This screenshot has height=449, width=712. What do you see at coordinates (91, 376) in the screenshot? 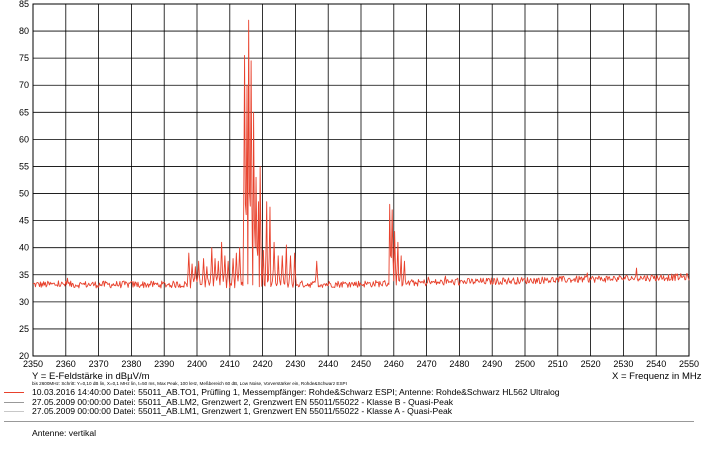
I see `y-axis-label: Y = E-Feldstärke in dBµV/m` at bounding box center [91, 376].